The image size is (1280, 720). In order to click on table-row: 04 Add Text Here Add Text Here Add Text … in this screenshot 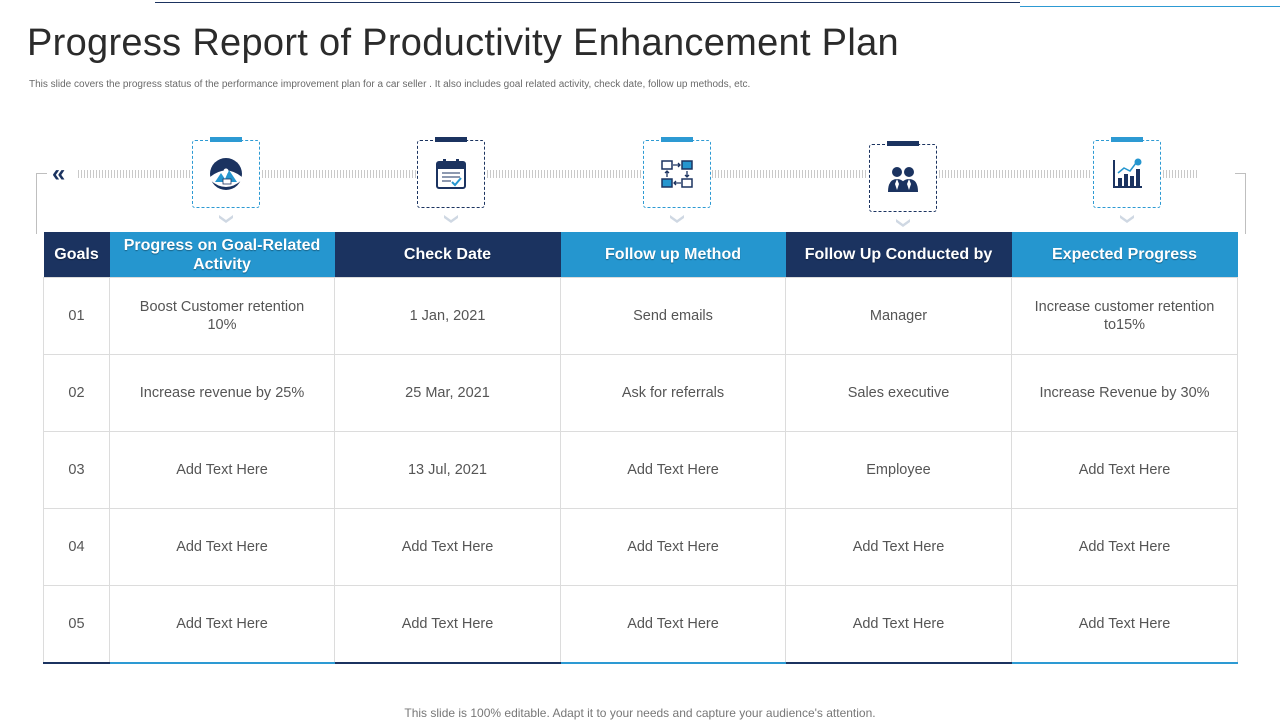, I will do `click(640, 547)`.